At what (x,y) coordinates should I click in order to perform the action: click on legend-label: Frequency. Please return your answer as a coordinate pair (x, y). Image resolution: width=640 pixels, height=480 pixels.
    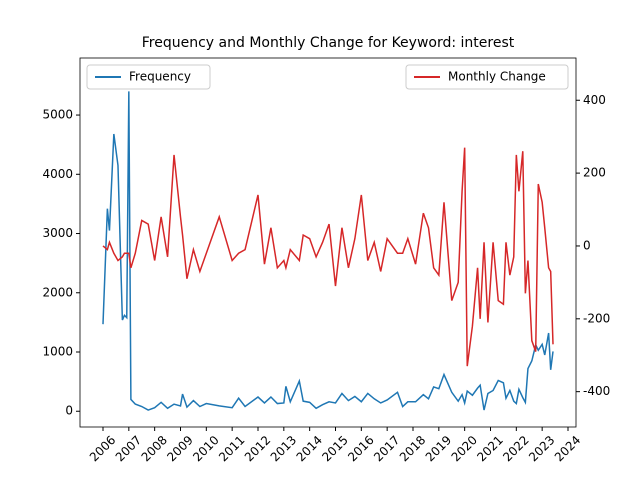
    Looking at the image, I should click on (160, 77).